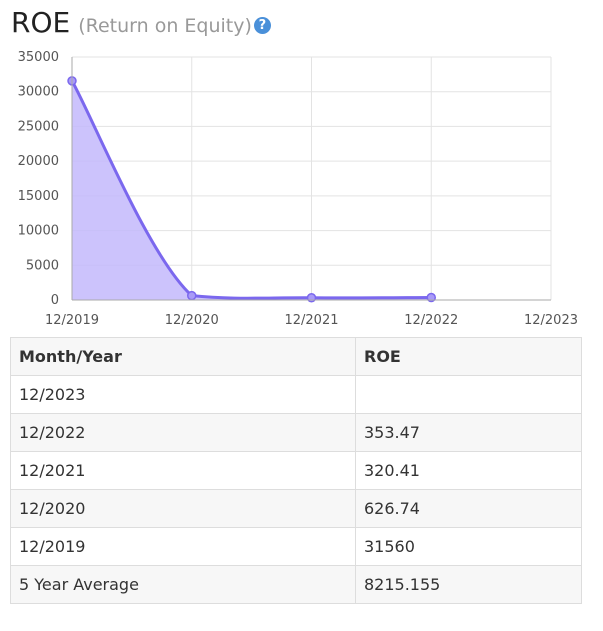 Image resolution: width=603 pixels, height=631 pixels. Describe the element at coordinates (55, 300) in the screenshot. I see `y-tick-label: 0` at that location.